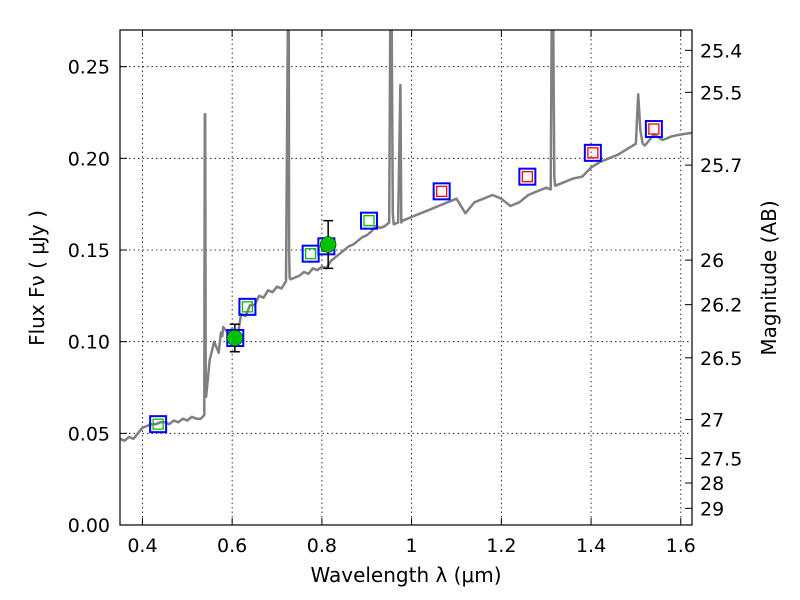 The image size is (800, 600). Describe the element at coordinates (769, 277) in the screenshot. I see `y2-axis-label: Magnitude (AB)` at that location.